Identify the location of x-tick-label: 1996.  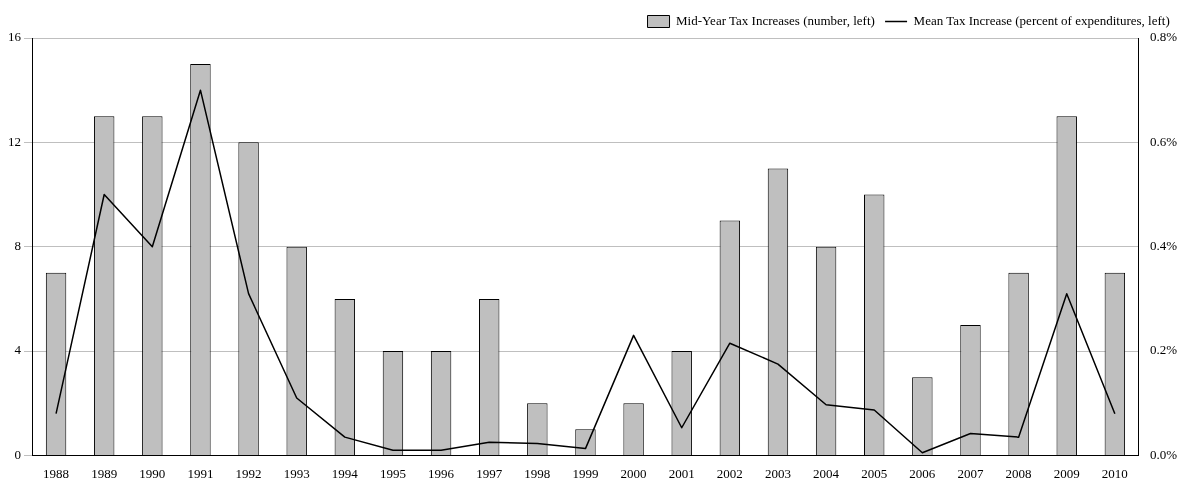
(441, 473).